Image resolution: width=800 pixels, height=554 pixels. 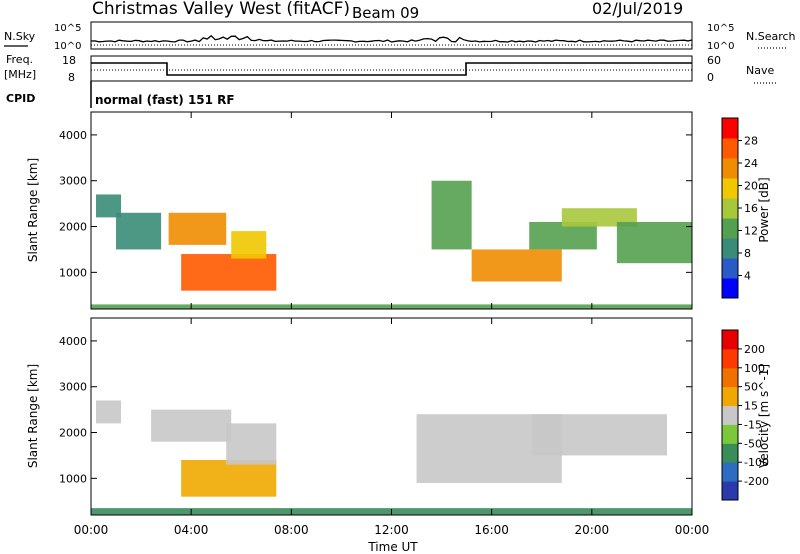 I want to click on colorbar-tick-label: 12, so click(x=751, y=231).